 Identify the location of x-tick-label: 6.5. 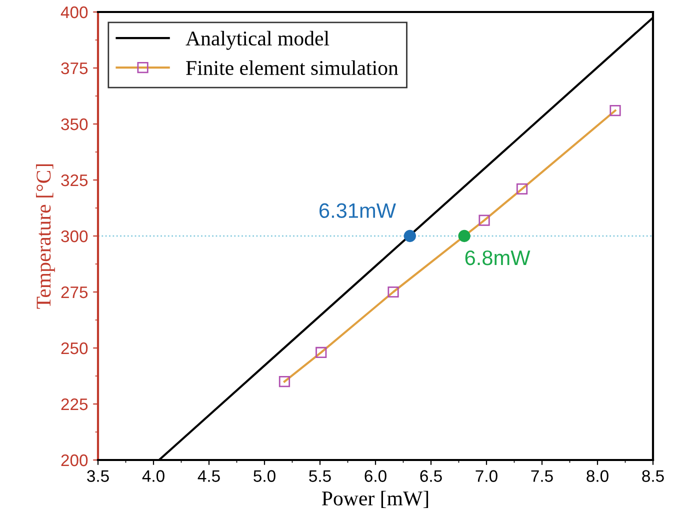
(431, 476).